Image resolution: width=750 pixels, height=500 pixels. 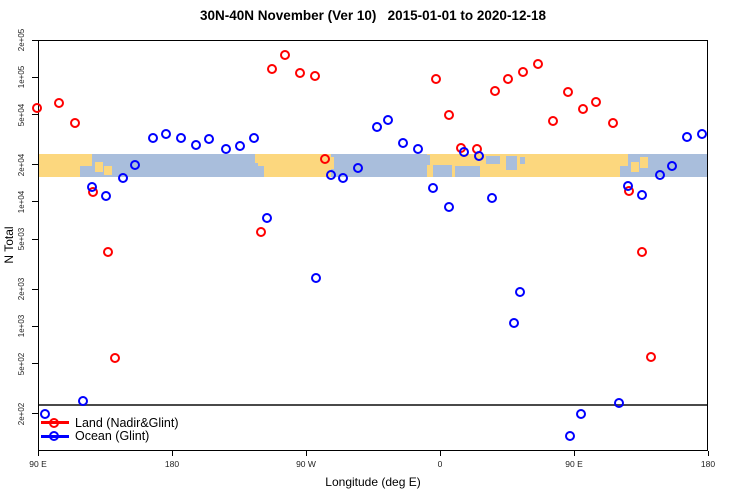 I want to click on y-axis-tick-label: 5e+03, so click(x=21, y=239).